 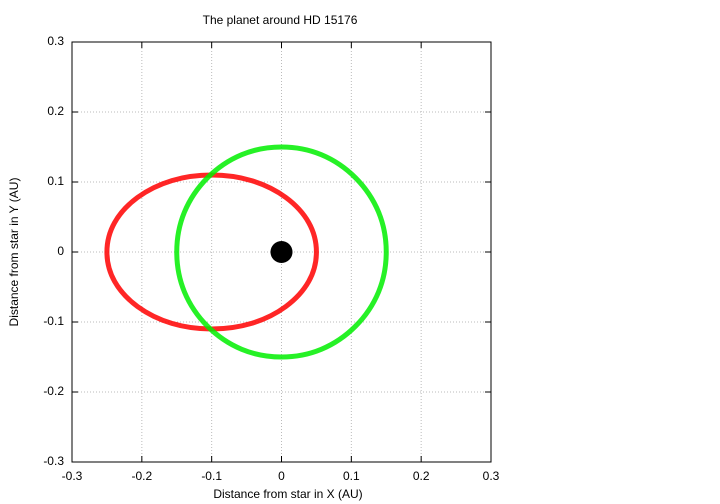 What do you see at coordinates (60, 251) in the screenshot?
I see `y-tick-label: 0` at bounding box center [60, 251].